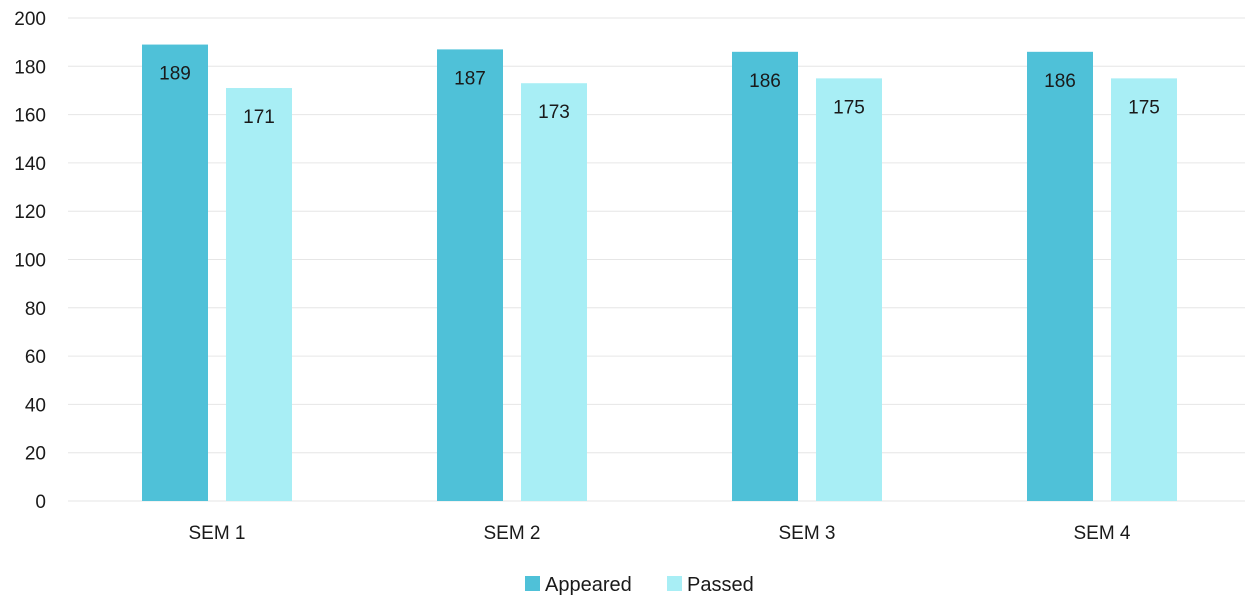  Describe the element at coordinates (35, 357) in the screenshot. I see `y-tick-label: 60` at that location.